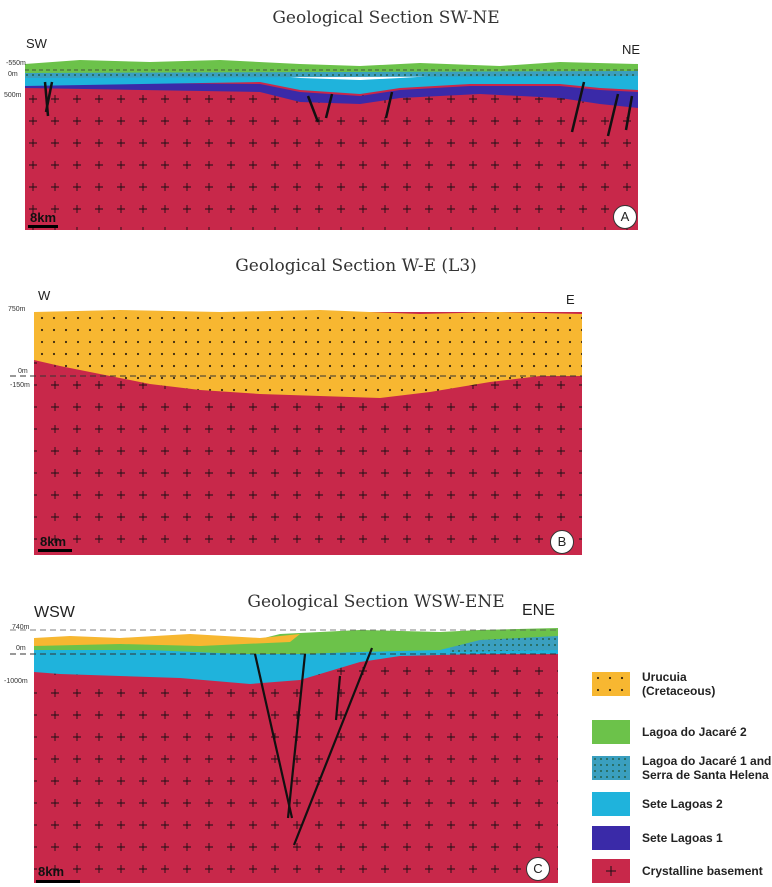  What do you see at coordinates (570, 299) in the screenshot?
I see `section-b-right-label: E` at bounding box center [570, 299].